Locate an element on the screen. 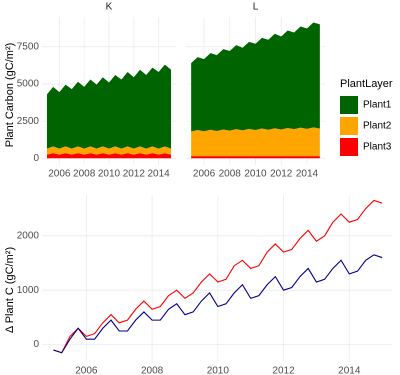  y-axis-title: Δ Plant C (gC/m²) is located at coordinates (10, 290).